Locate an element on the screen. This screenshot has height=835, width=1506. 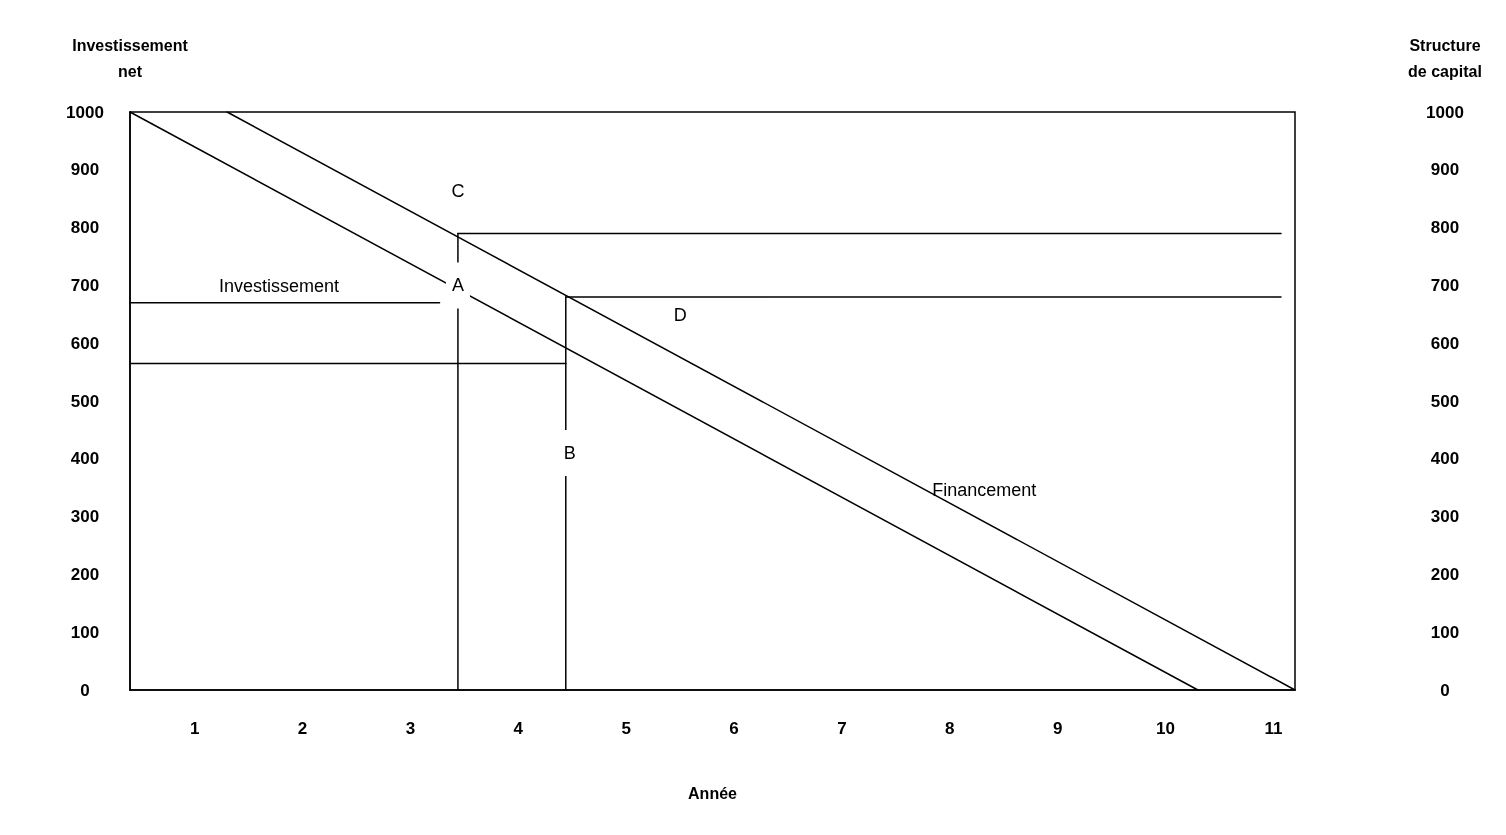
x-tick-label: 9 is located at coordinates (1057, 728).